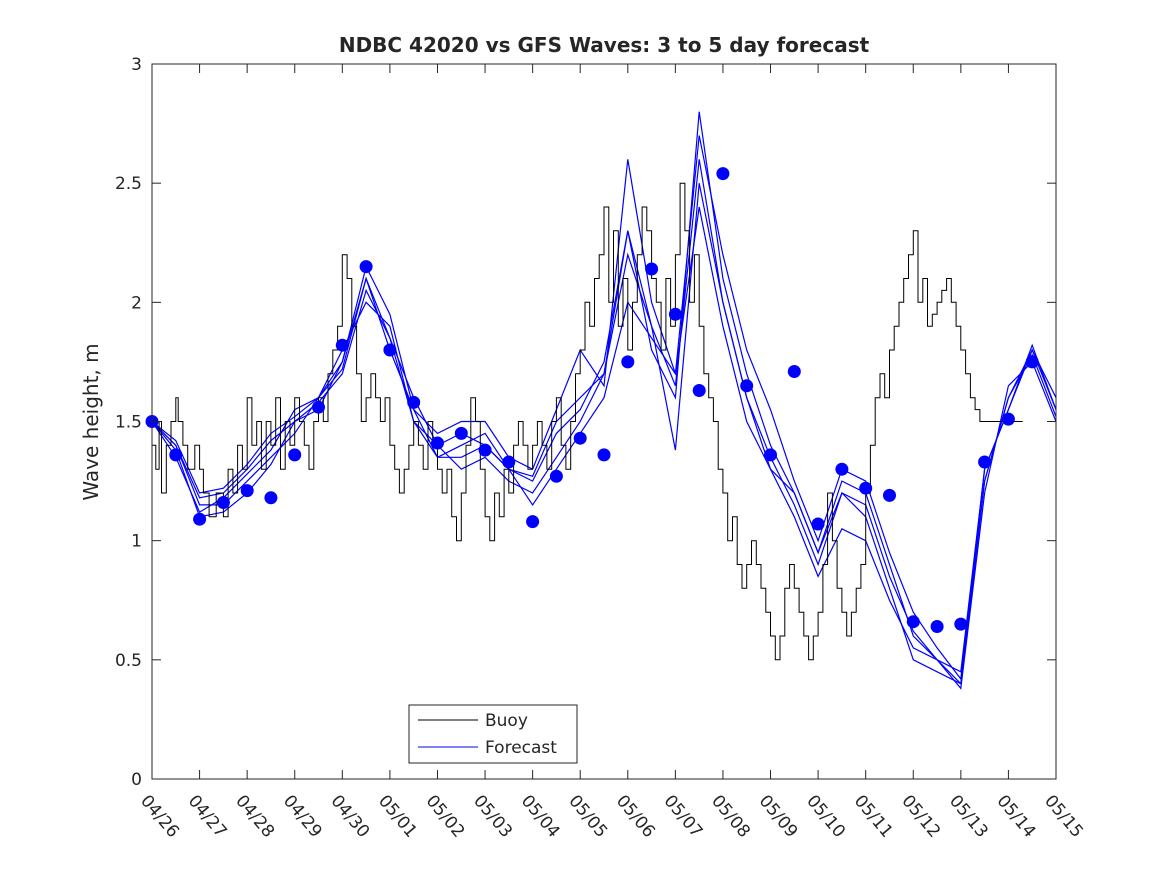  Describe the element at coordinates (506, 721) in the screenshot. I see `legend-buoy-label: Buoy` at that location.